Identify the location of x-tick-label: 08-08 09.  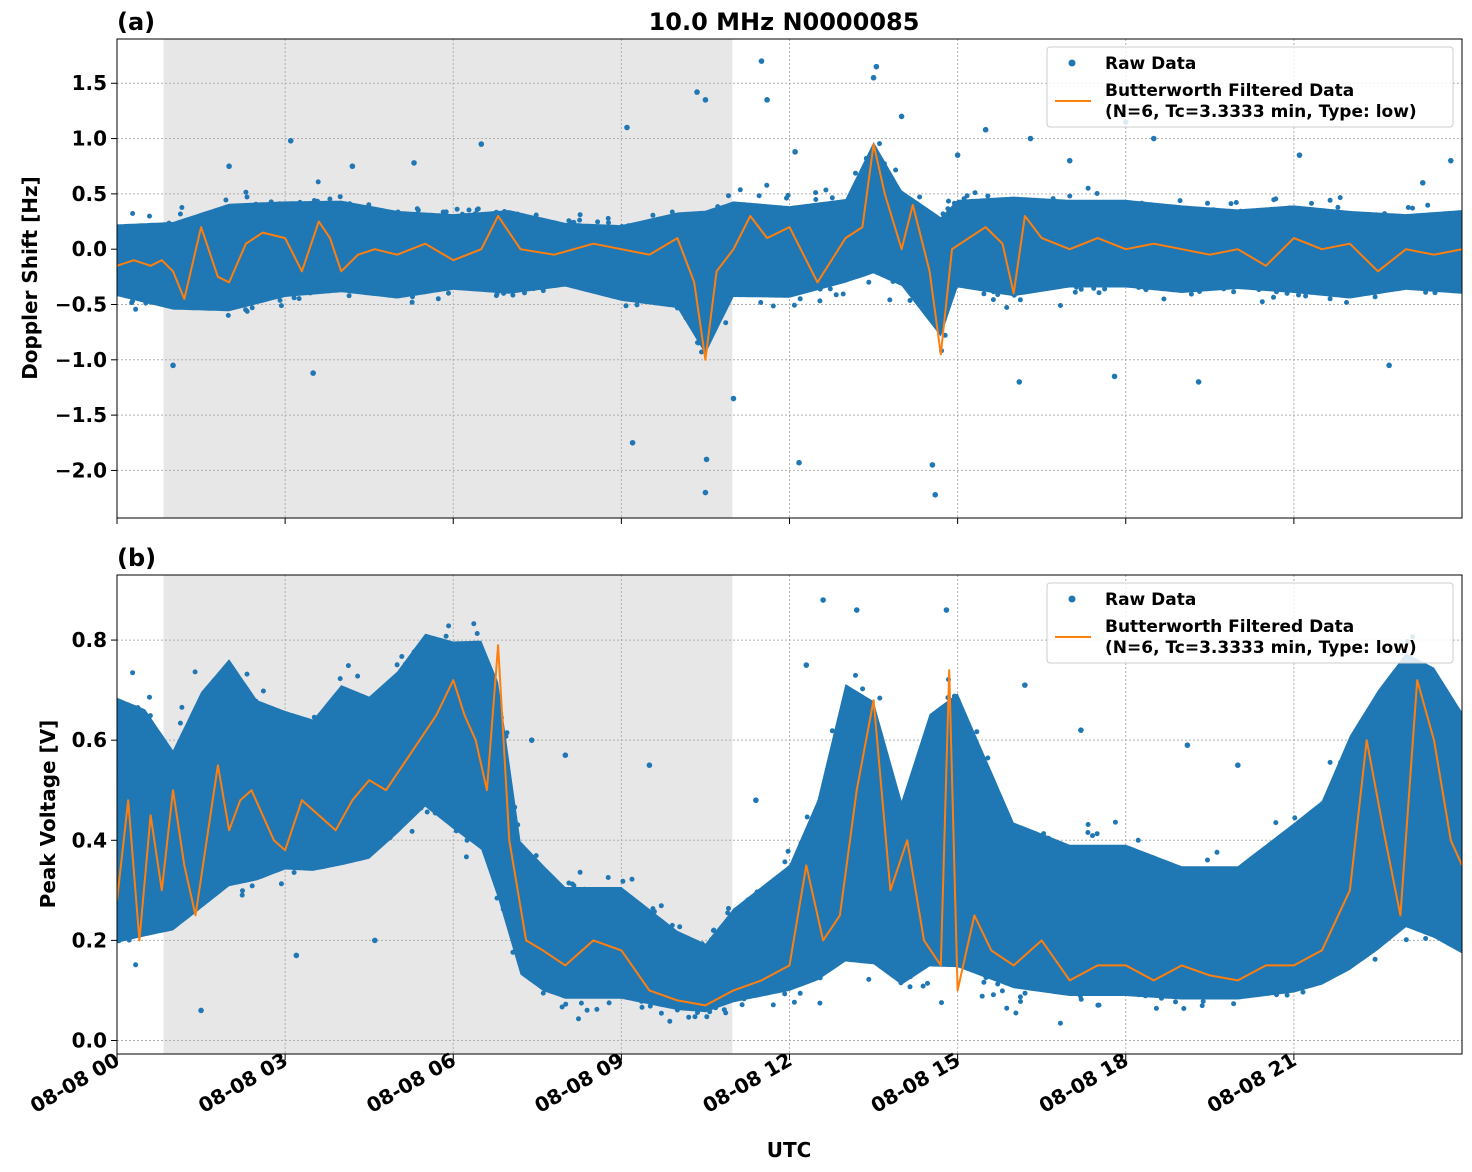
(579, 1083).